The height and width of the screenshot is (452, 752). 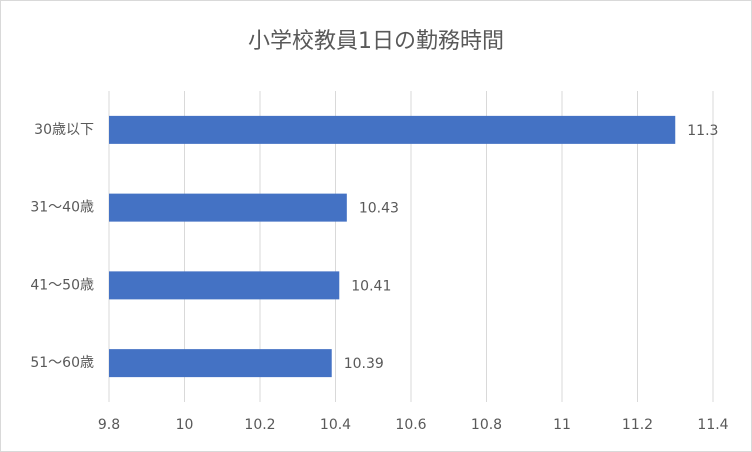 What do you see at coordinates (371, 286) in the screenshot?
I see `value-label: 10.41` at bounding box center [371, 286].